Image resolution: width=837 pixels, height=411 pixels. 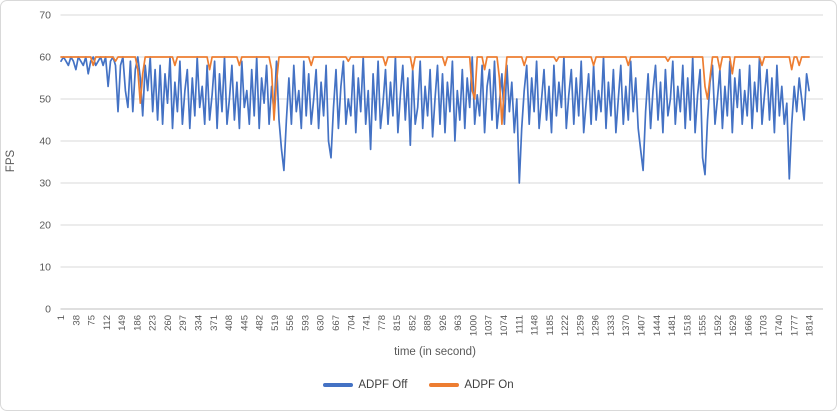 I want to click on x-tick-label: 741, so click(x=367, y=323).